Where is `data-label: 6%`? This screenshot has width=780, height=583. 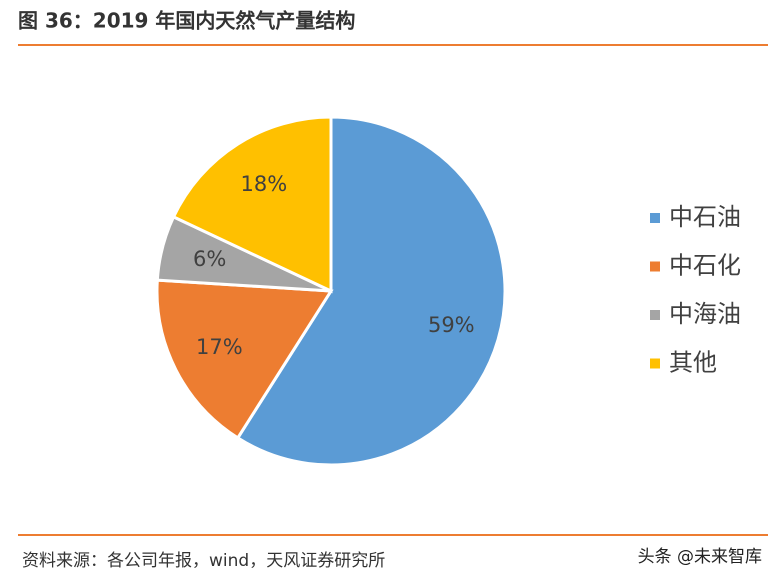
data-label: 6% is located at coordinates (209, 259).